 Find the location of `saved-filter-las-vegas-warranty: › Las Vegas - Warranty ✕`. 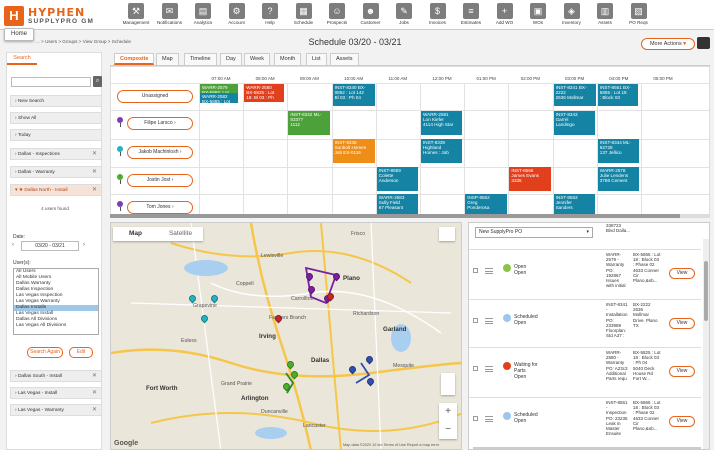

saved-filter-las-vegas-warranty: › Las Vegas - Warranty ✕ is located at coordinates (56, 410).